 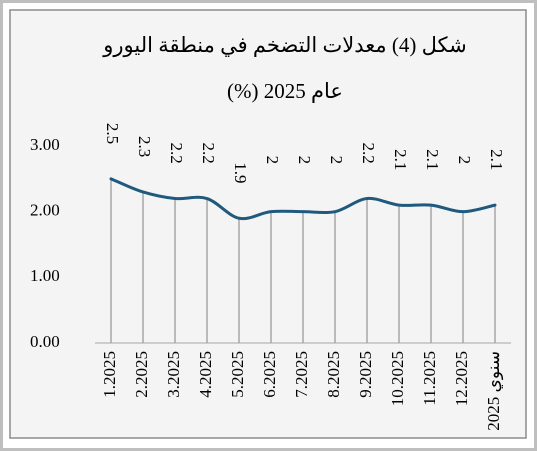 I want to click on x-tick-label: 8.2025, so click(x=333, y=374).